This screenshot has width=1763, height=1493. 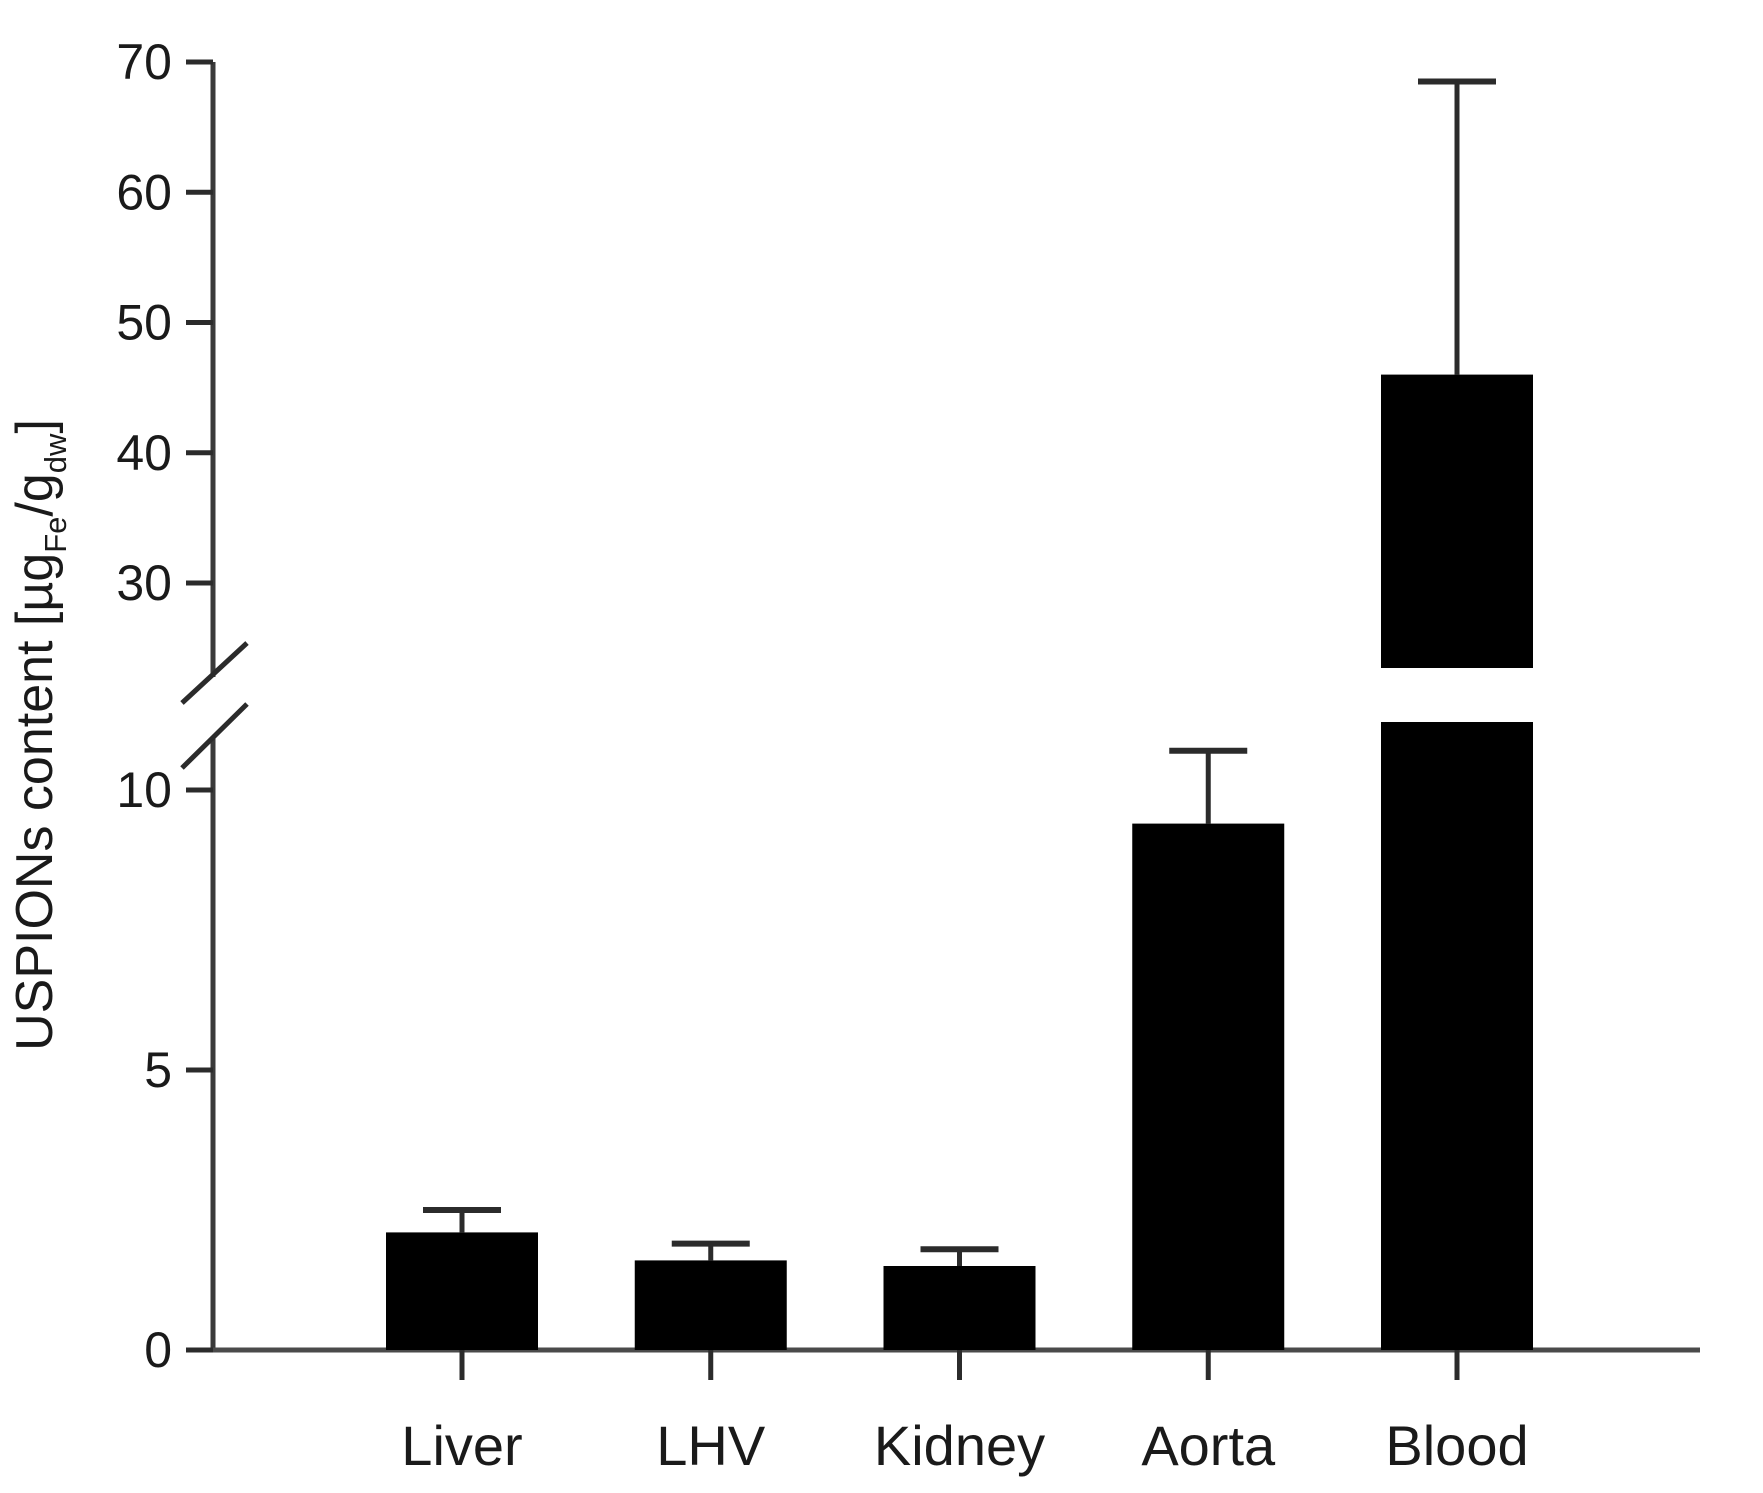 What do you see at coordinates (35, 426) in the screenshot?
I see `y-axis-title-suffix: ]` at bounding box center [35, 426].